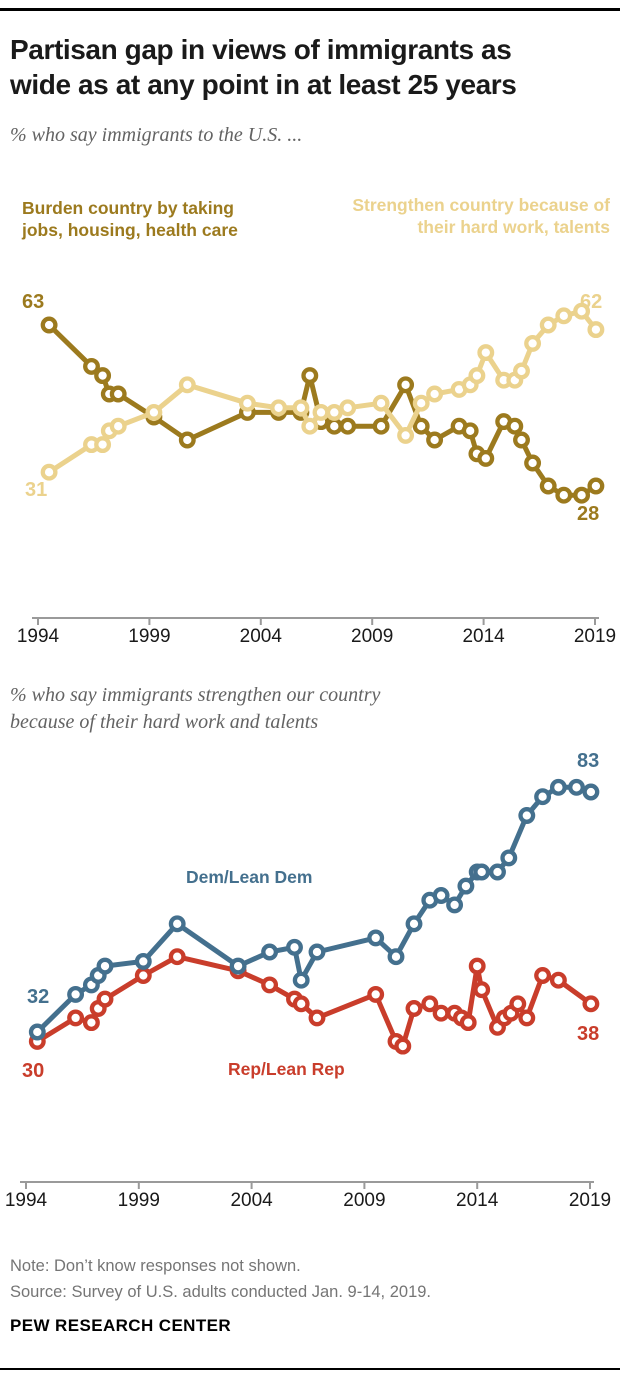 The image size is (620, 1388). I want to click on rep-line, so click(314, 1001).